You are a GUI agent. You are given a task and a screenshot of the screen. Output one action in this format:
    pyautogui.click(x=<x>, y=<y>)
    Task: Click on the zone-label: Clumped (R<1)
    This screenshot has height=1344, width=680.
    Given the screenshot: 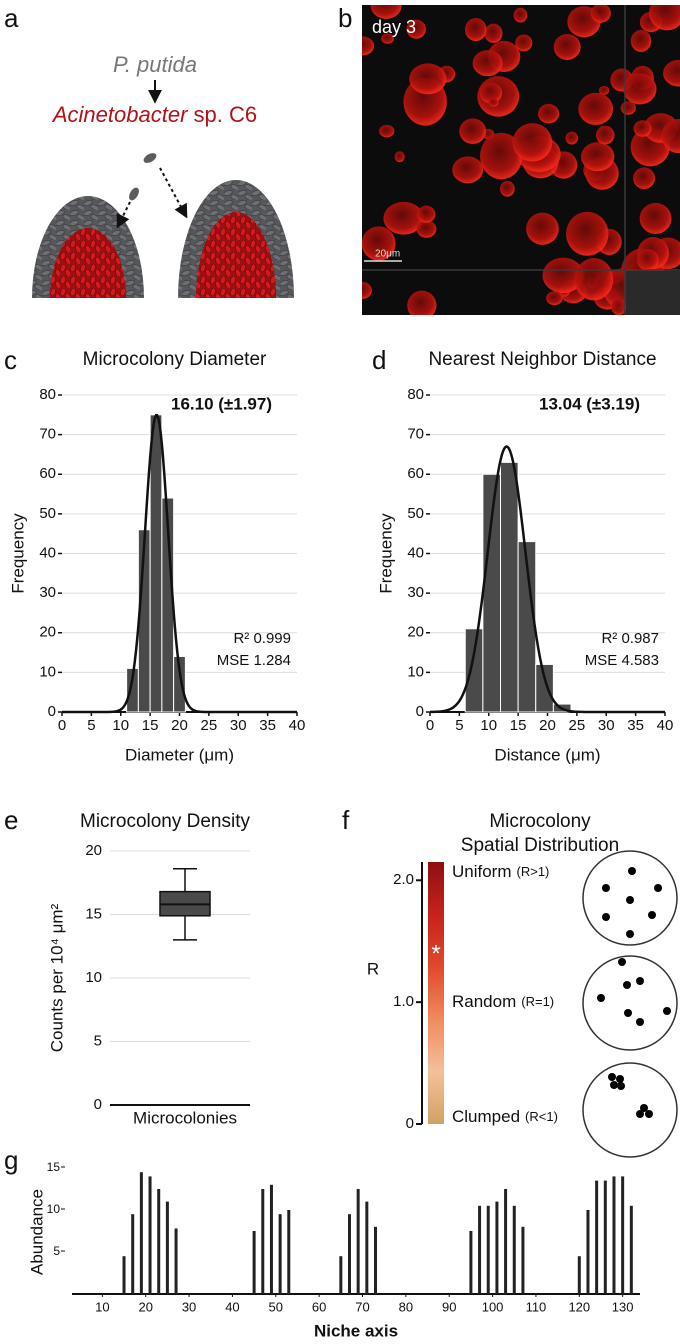 What is the action you would take?
    pyautogui.click(x=505, y=1116)
    